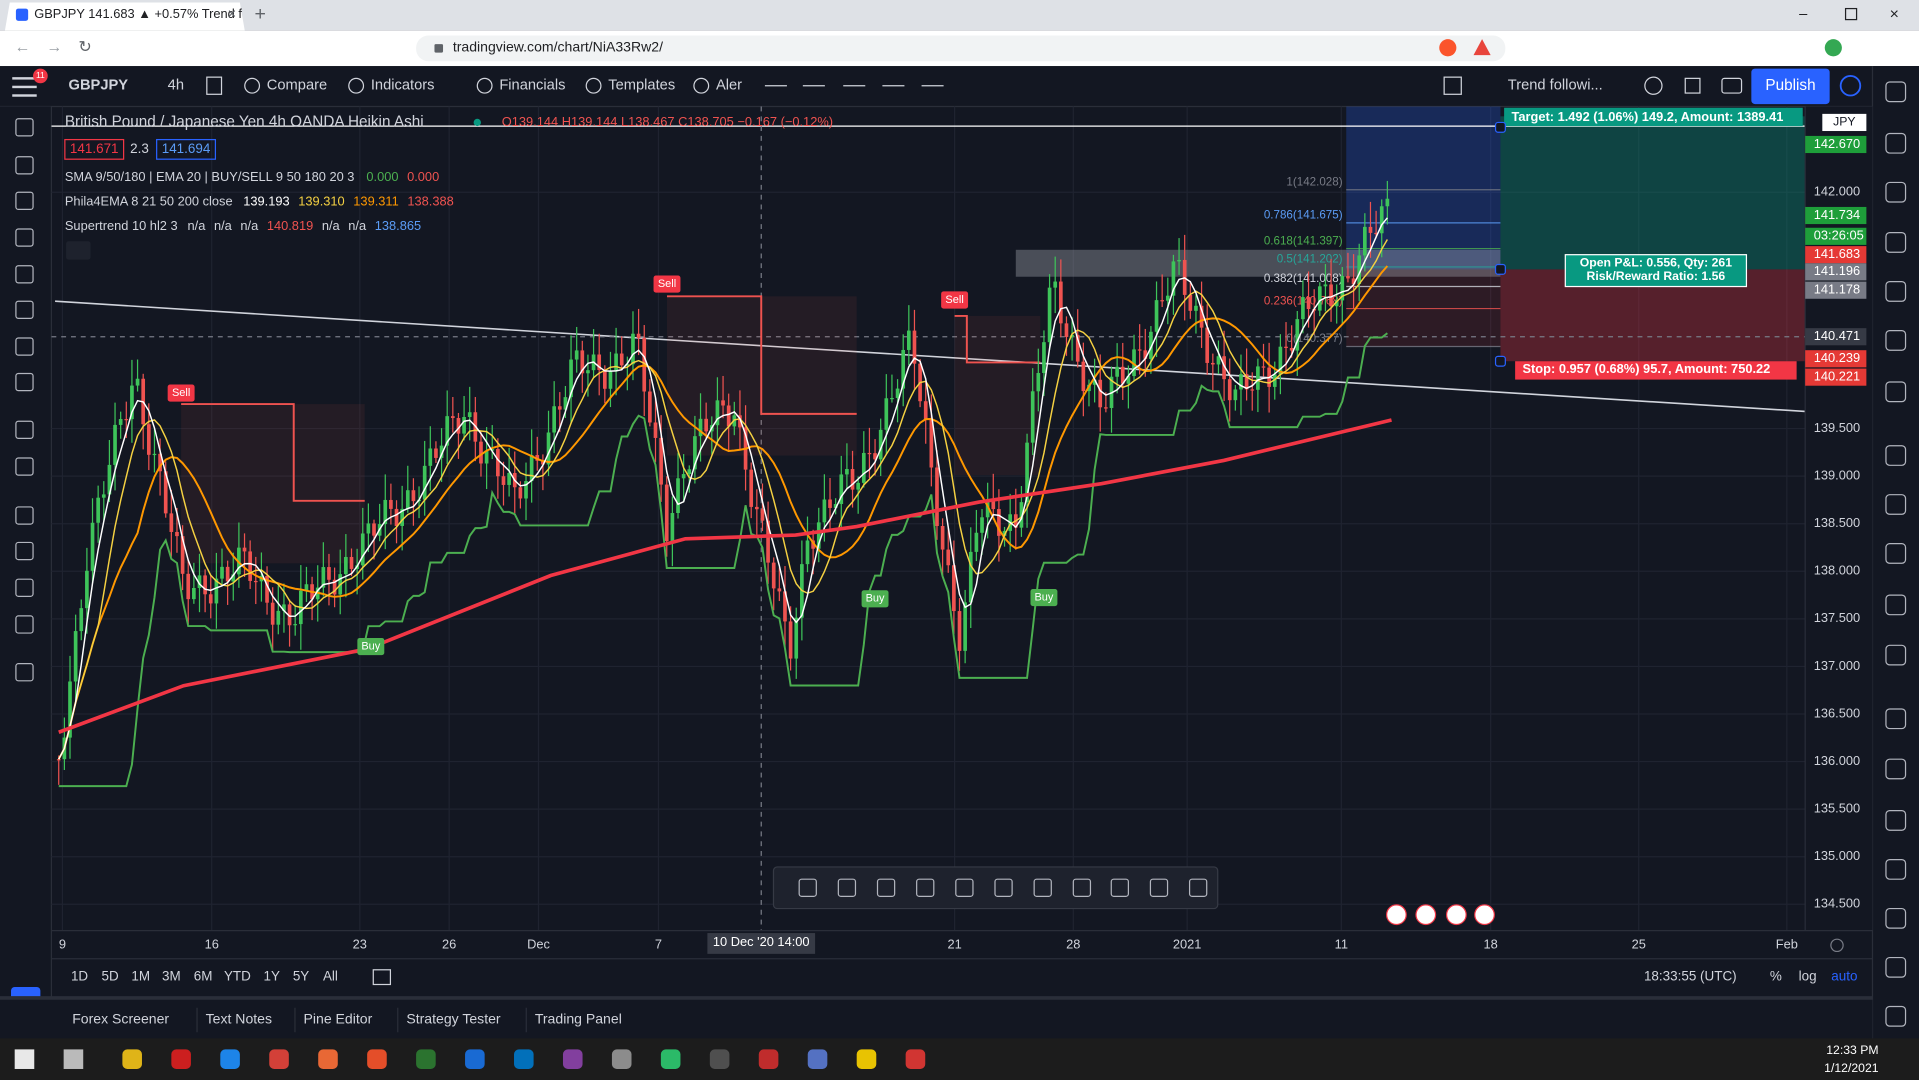 The width and height of the screenshot is (1919, 1080). What do you see at coordinates (1776, 976) in the screenshot?
I see `scale-option: %` at bounding box center [1776, 976].